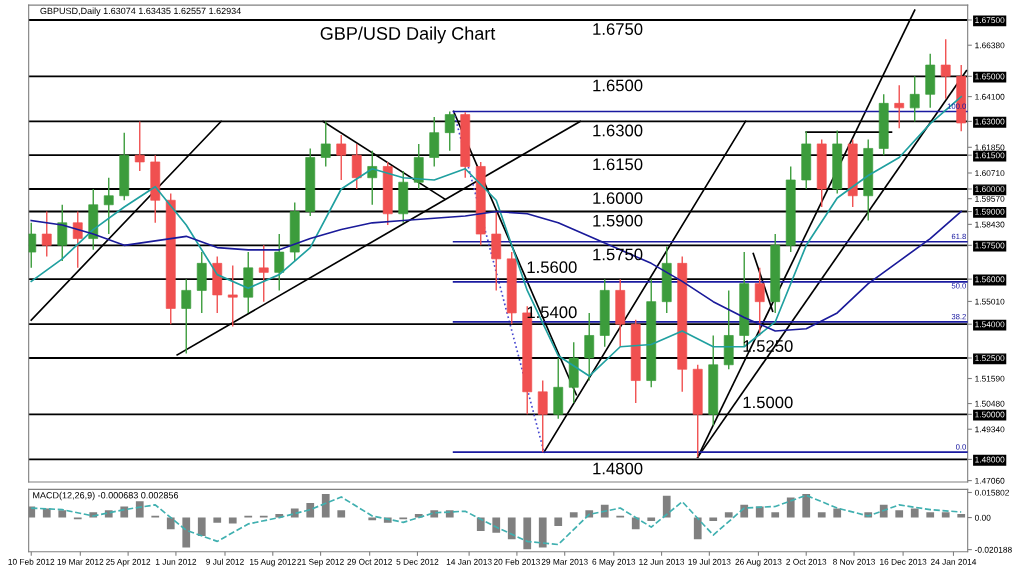 The height and width of the screenshot is (567, 1024). What do you see at coordinates (990, 429) in the screenshot?
I see `y-tick-label: 1.49340` at bounding box center [990, 429].